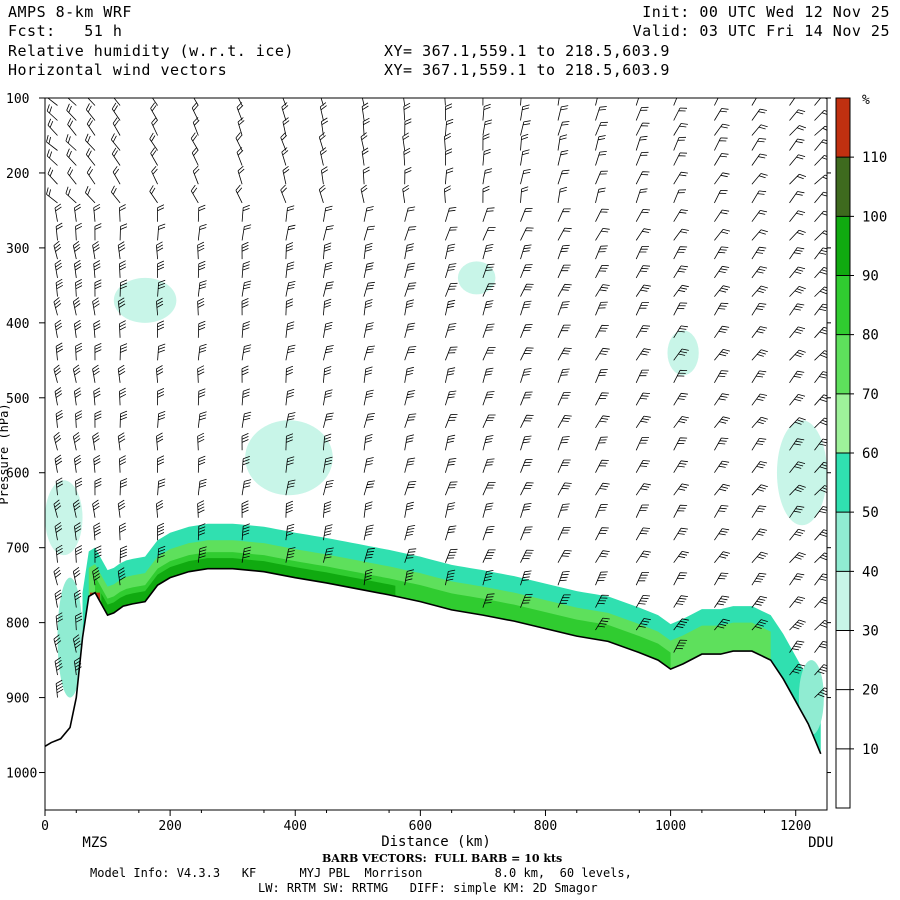 This screenshot has width=900, height=900. I want to click on colorbar-bin, so click(843, 305).